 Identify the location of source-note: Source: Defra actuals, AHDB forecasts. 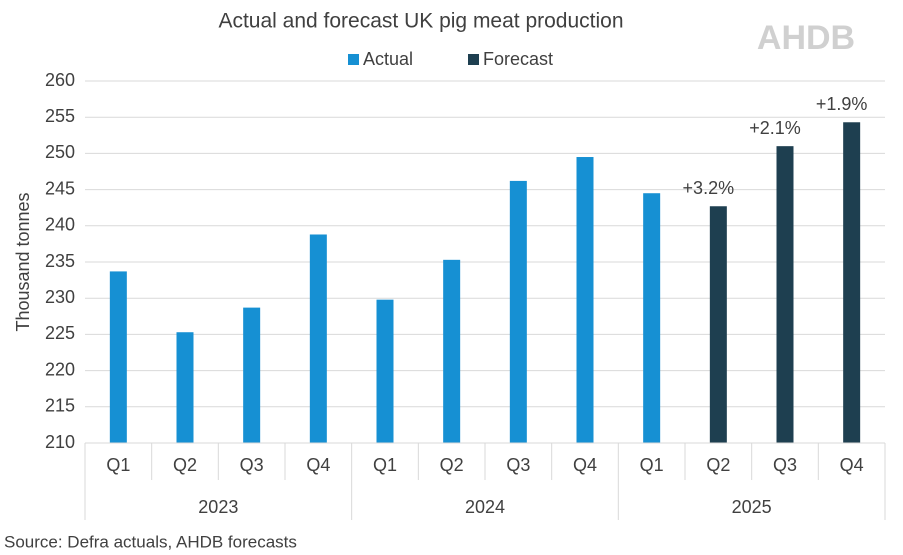
(150, 541).